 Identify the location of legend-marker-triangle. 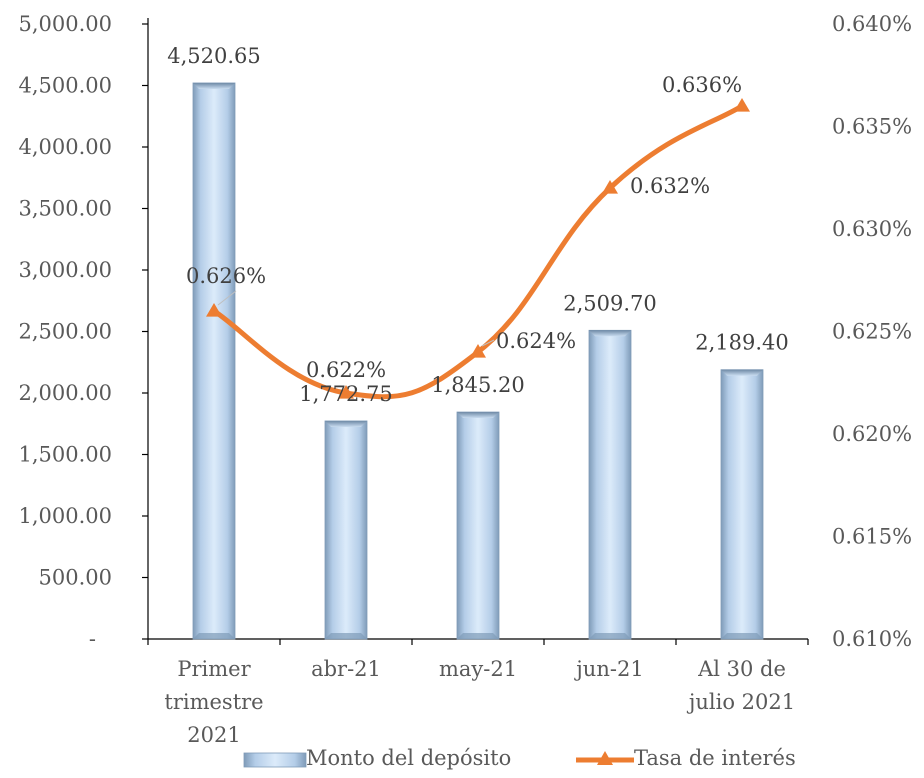
(605, 758).